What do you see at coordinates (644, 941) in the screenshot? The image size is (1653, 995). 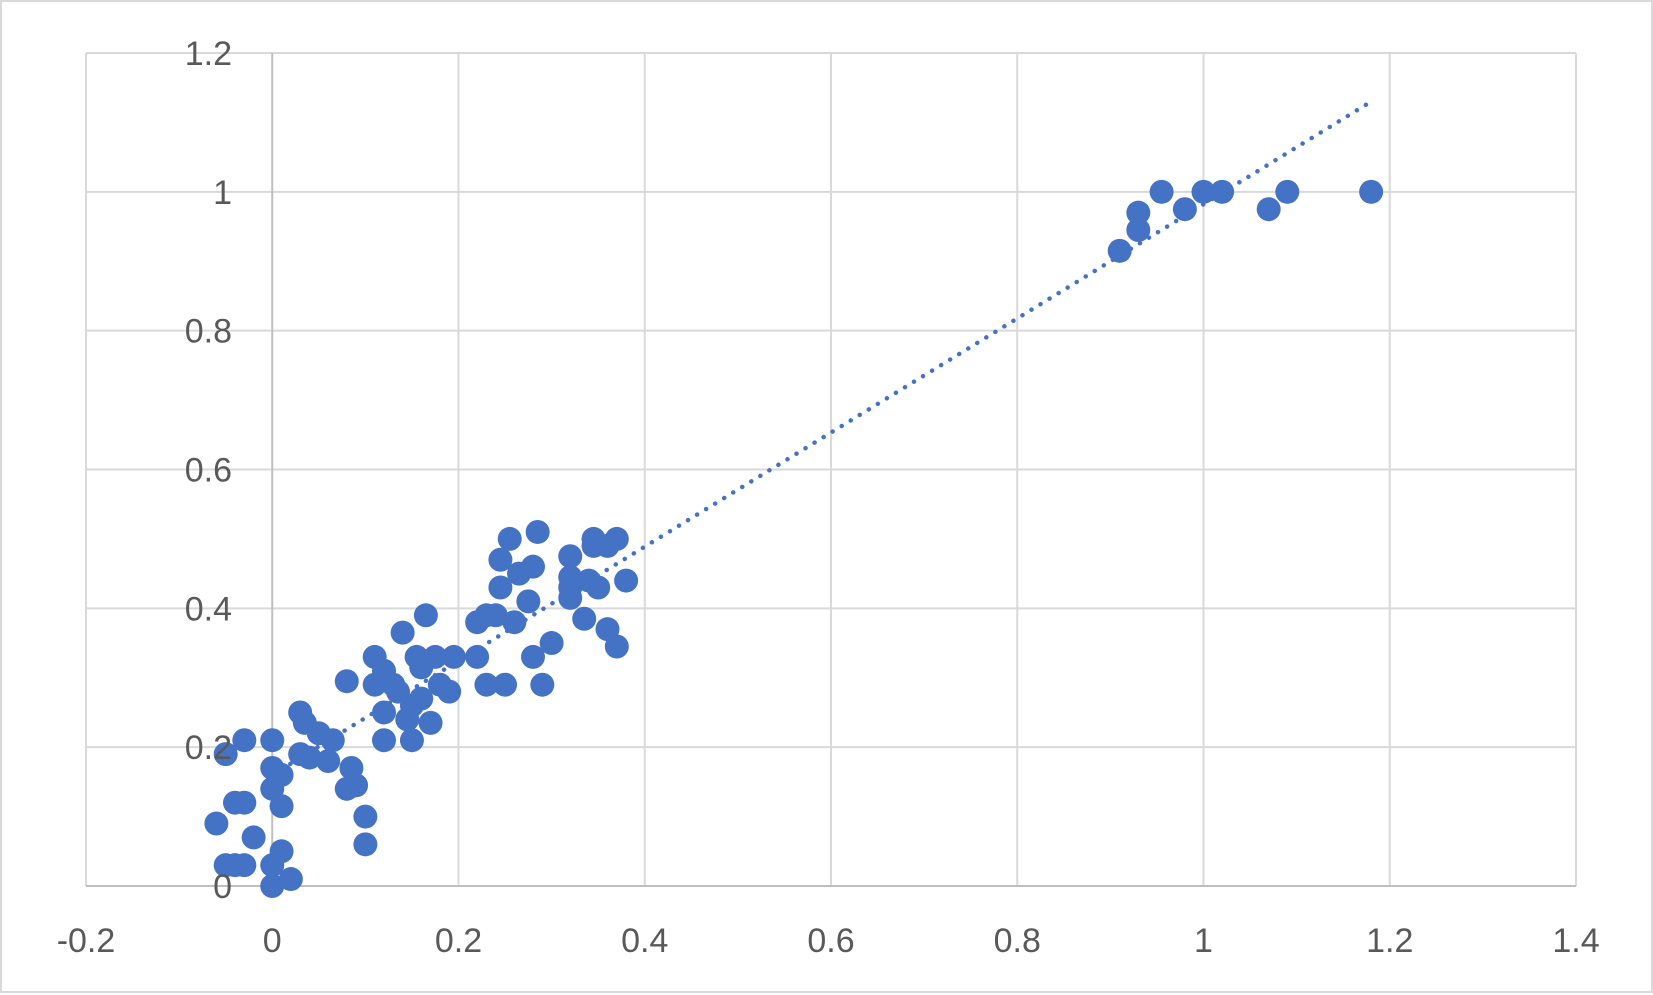 I see `x-tick-label: 0.4` at bounding box center [644, 941].